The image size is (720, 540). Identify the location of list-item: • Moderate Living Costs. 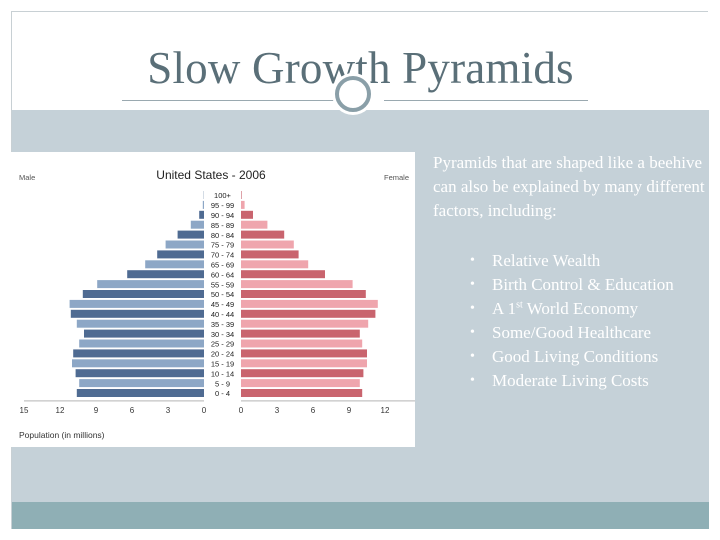
(588, 381).